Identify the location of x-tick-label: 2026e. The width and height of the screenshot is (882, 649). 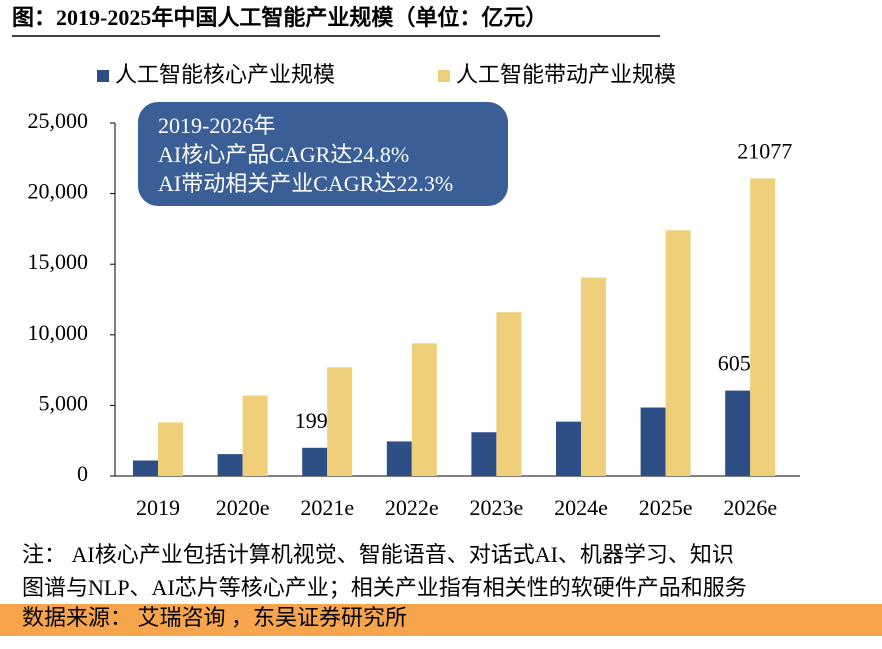
(750, 507).